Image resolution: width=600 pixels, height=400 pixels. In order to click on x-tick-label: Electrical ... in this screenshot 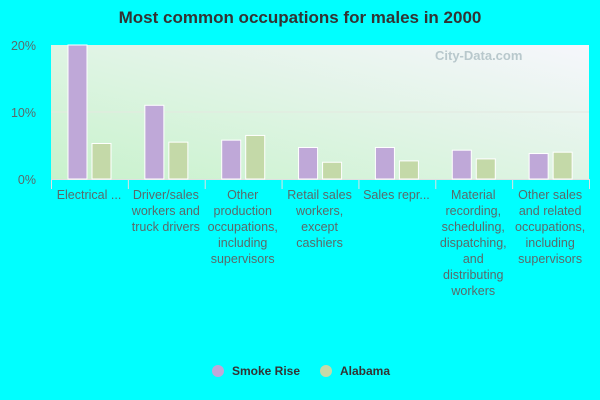, I will do `click(89, 195)`.